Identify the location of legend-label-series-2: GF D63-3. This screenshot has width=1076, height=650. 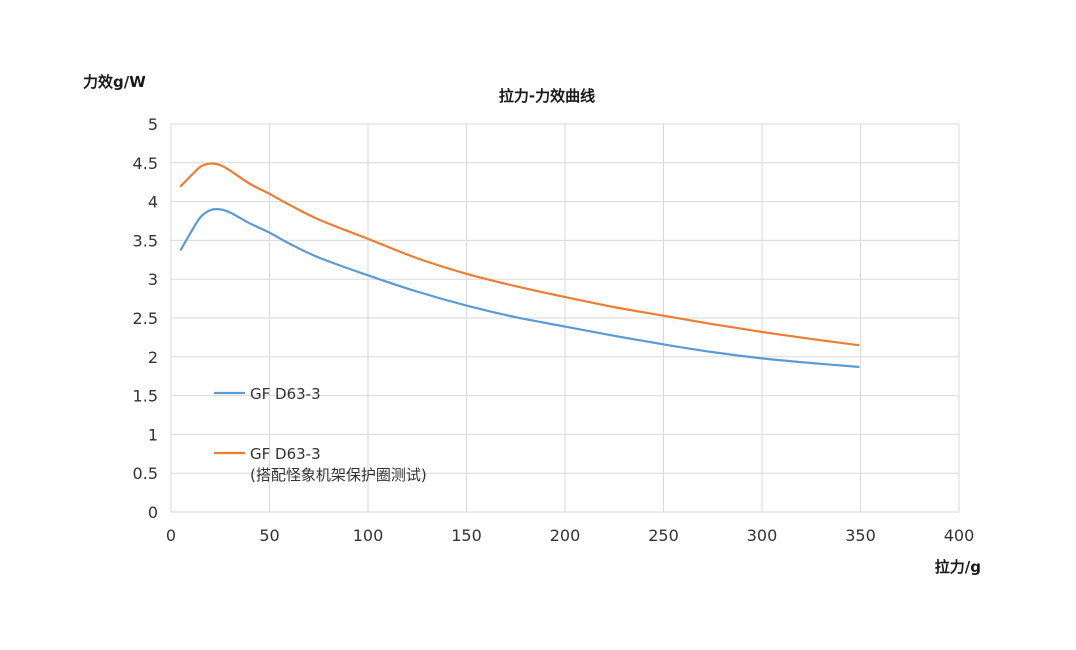
(285, 454).